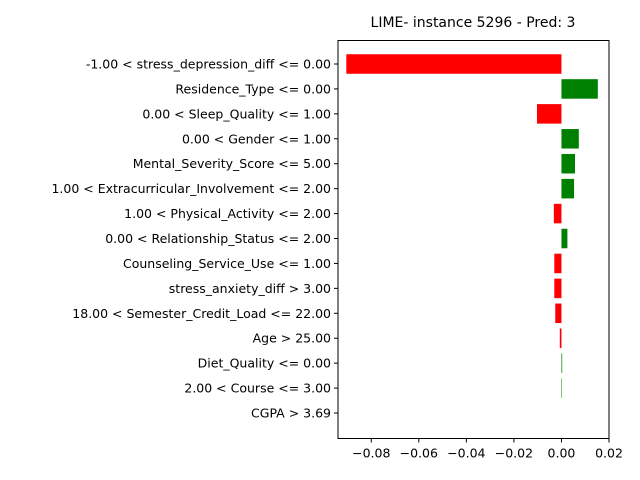  Describe the element at coordinates (466, 453) in the screenshot. I see `x-tick-label: −0.04` at that location.